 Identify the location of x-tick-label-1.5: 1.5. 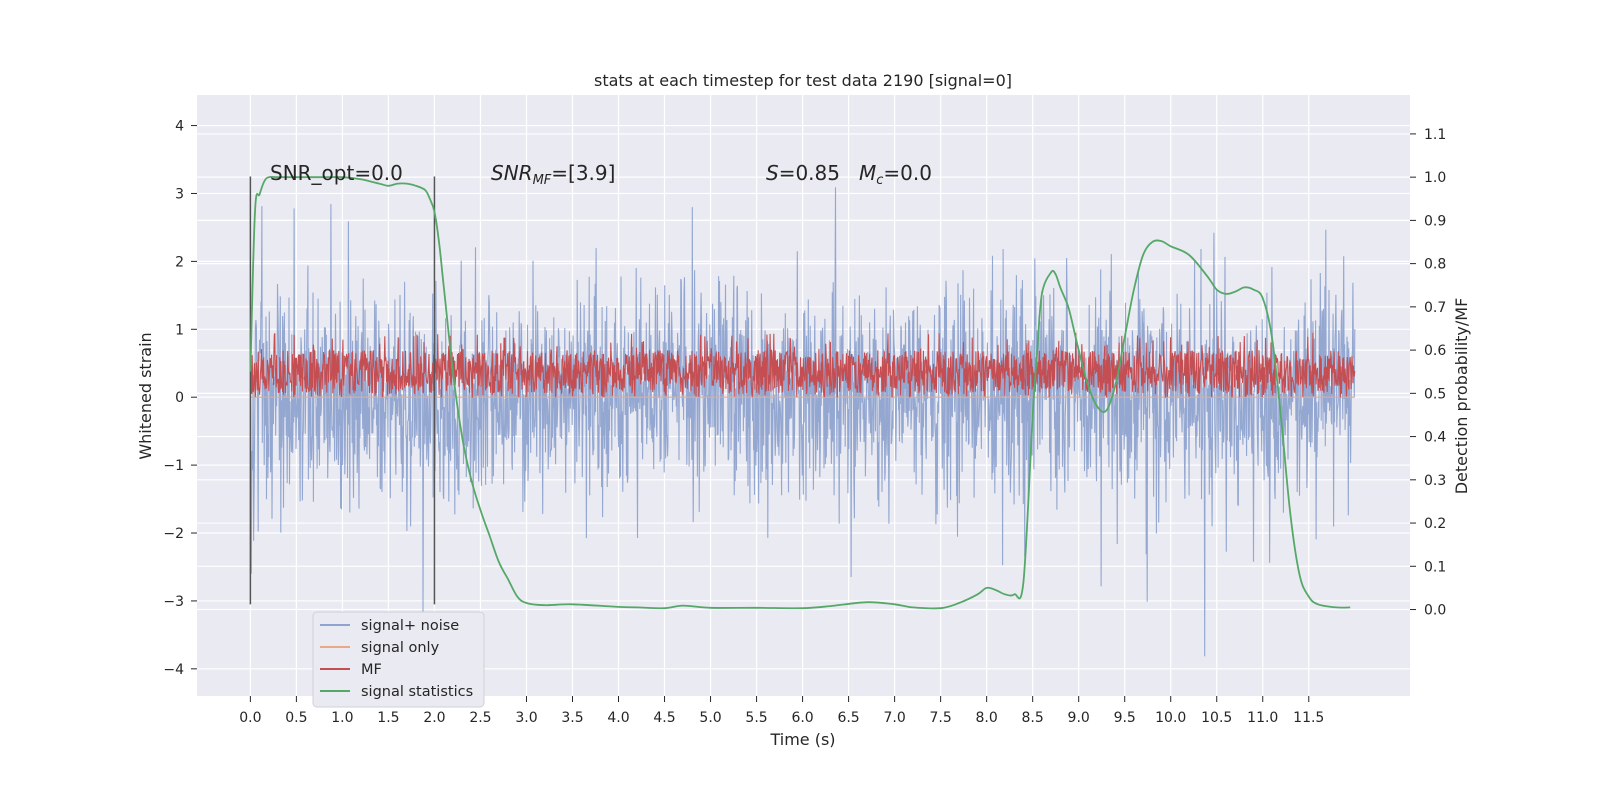
(388, 718).